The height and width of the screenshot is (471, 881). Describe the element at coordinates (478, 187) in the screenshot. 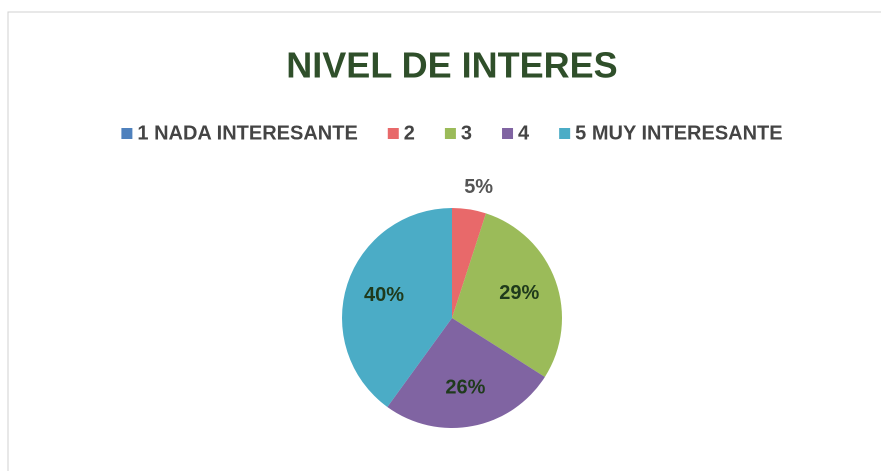

I see `data-label: 5%` at that location.